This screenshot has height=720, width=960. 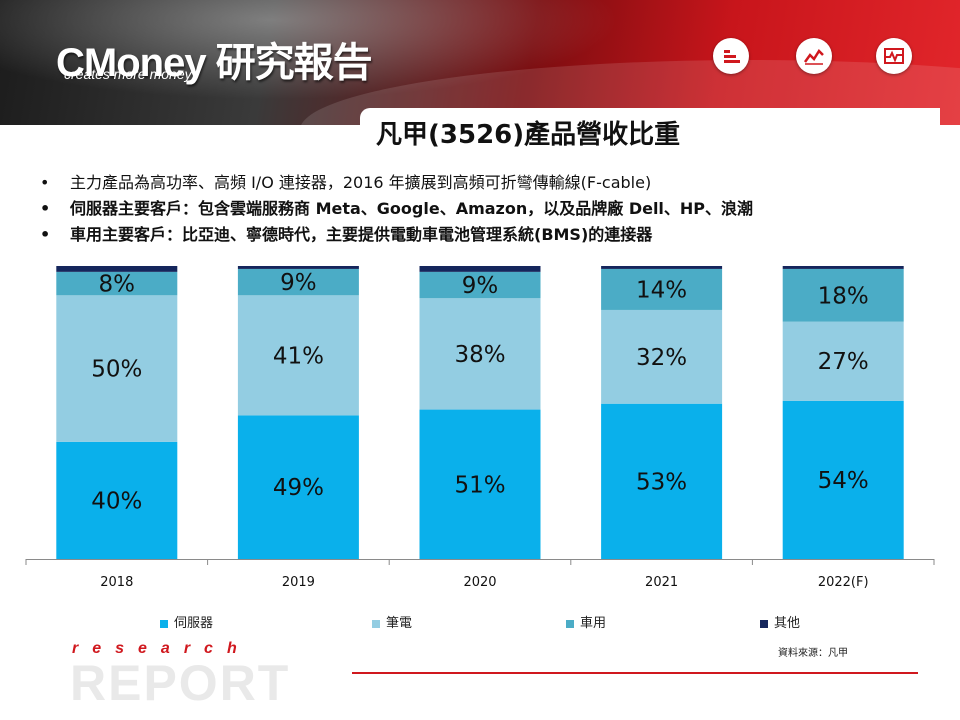 What do you see at coordinates (528, 135) in the screenshot?
I see `page-title: 凡甲(3526)產品營收比重` at bounding box center [528, 135].